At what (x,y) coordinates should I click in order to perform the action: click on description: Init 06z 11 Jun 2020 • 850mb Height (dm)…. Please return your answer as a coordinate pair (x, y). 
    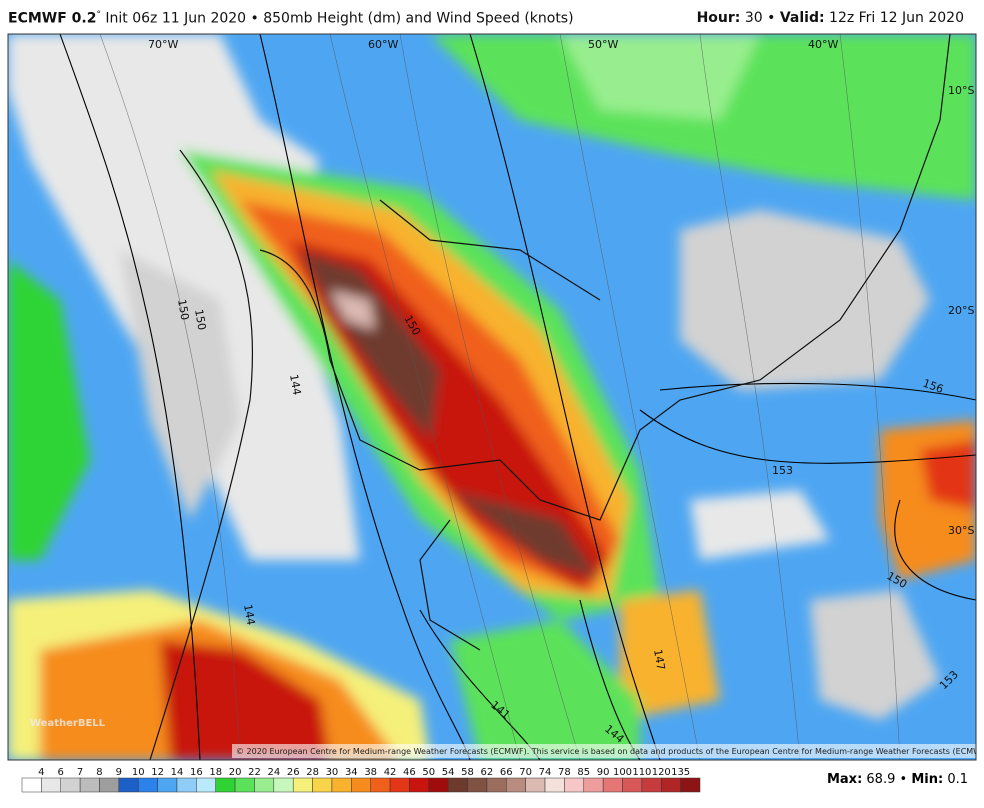
    Looking at the image, I should click on (339, 18).